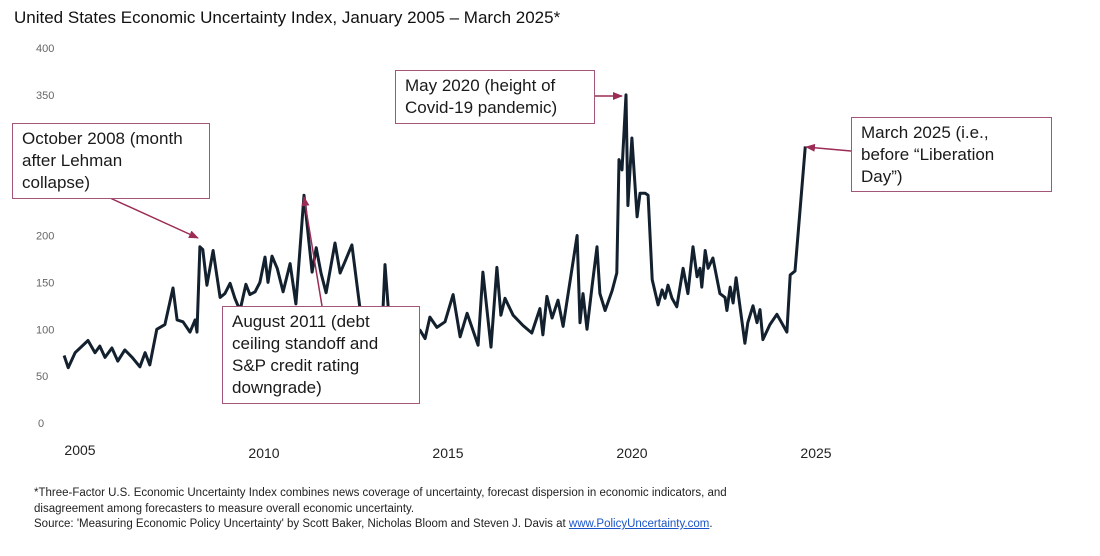 The height and width of the screenshot is (556, 1100). What do you see at coordinates (925, 132) in the screenshot?
I see `annotation-line: March 2025 (i.e.,` at bounding box center [925, 132].